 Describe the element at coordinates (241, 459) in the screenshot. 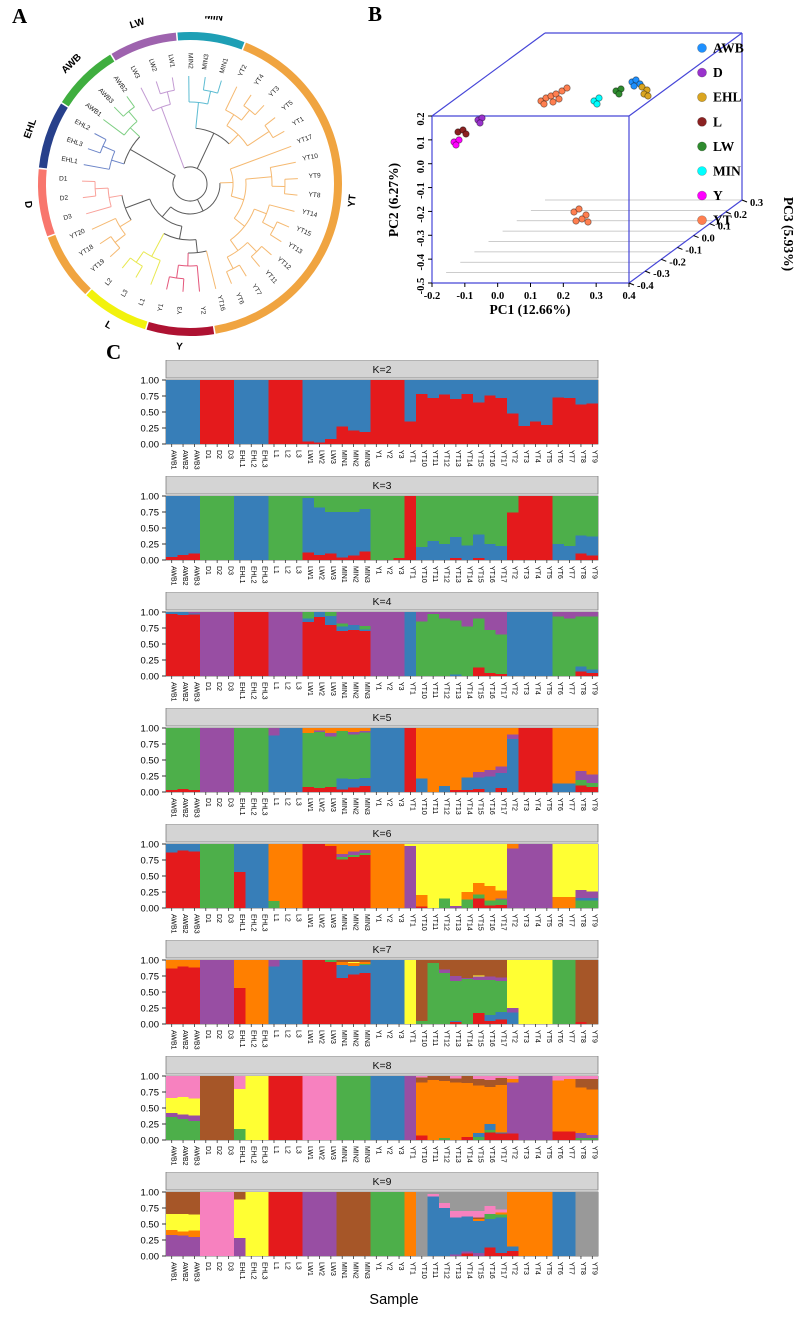

I see `x-tick-label-EHL1: EHL1` at that location.